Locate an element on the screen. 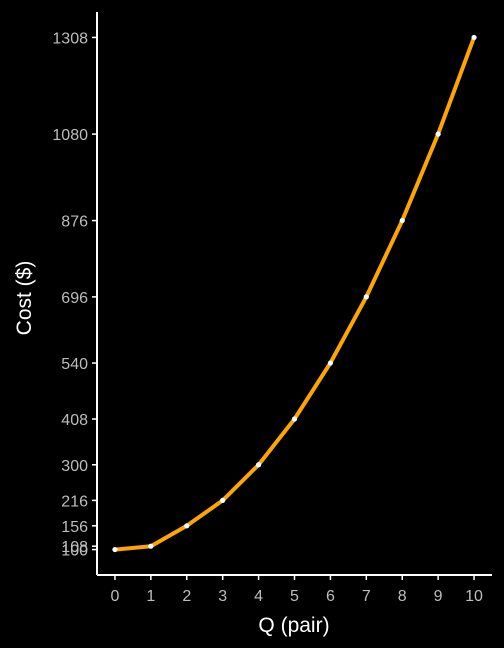 The image size is (504, 648). x-tick-label: 1 is located at coordinates (150, 596).